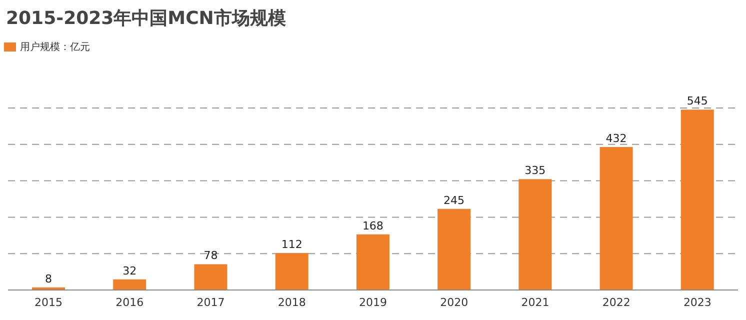 The image size is (746, 320). What do you see at coordinates (211, 255) in the screenshot?
I see `data-label: 78` at bounding box center [211, 255].